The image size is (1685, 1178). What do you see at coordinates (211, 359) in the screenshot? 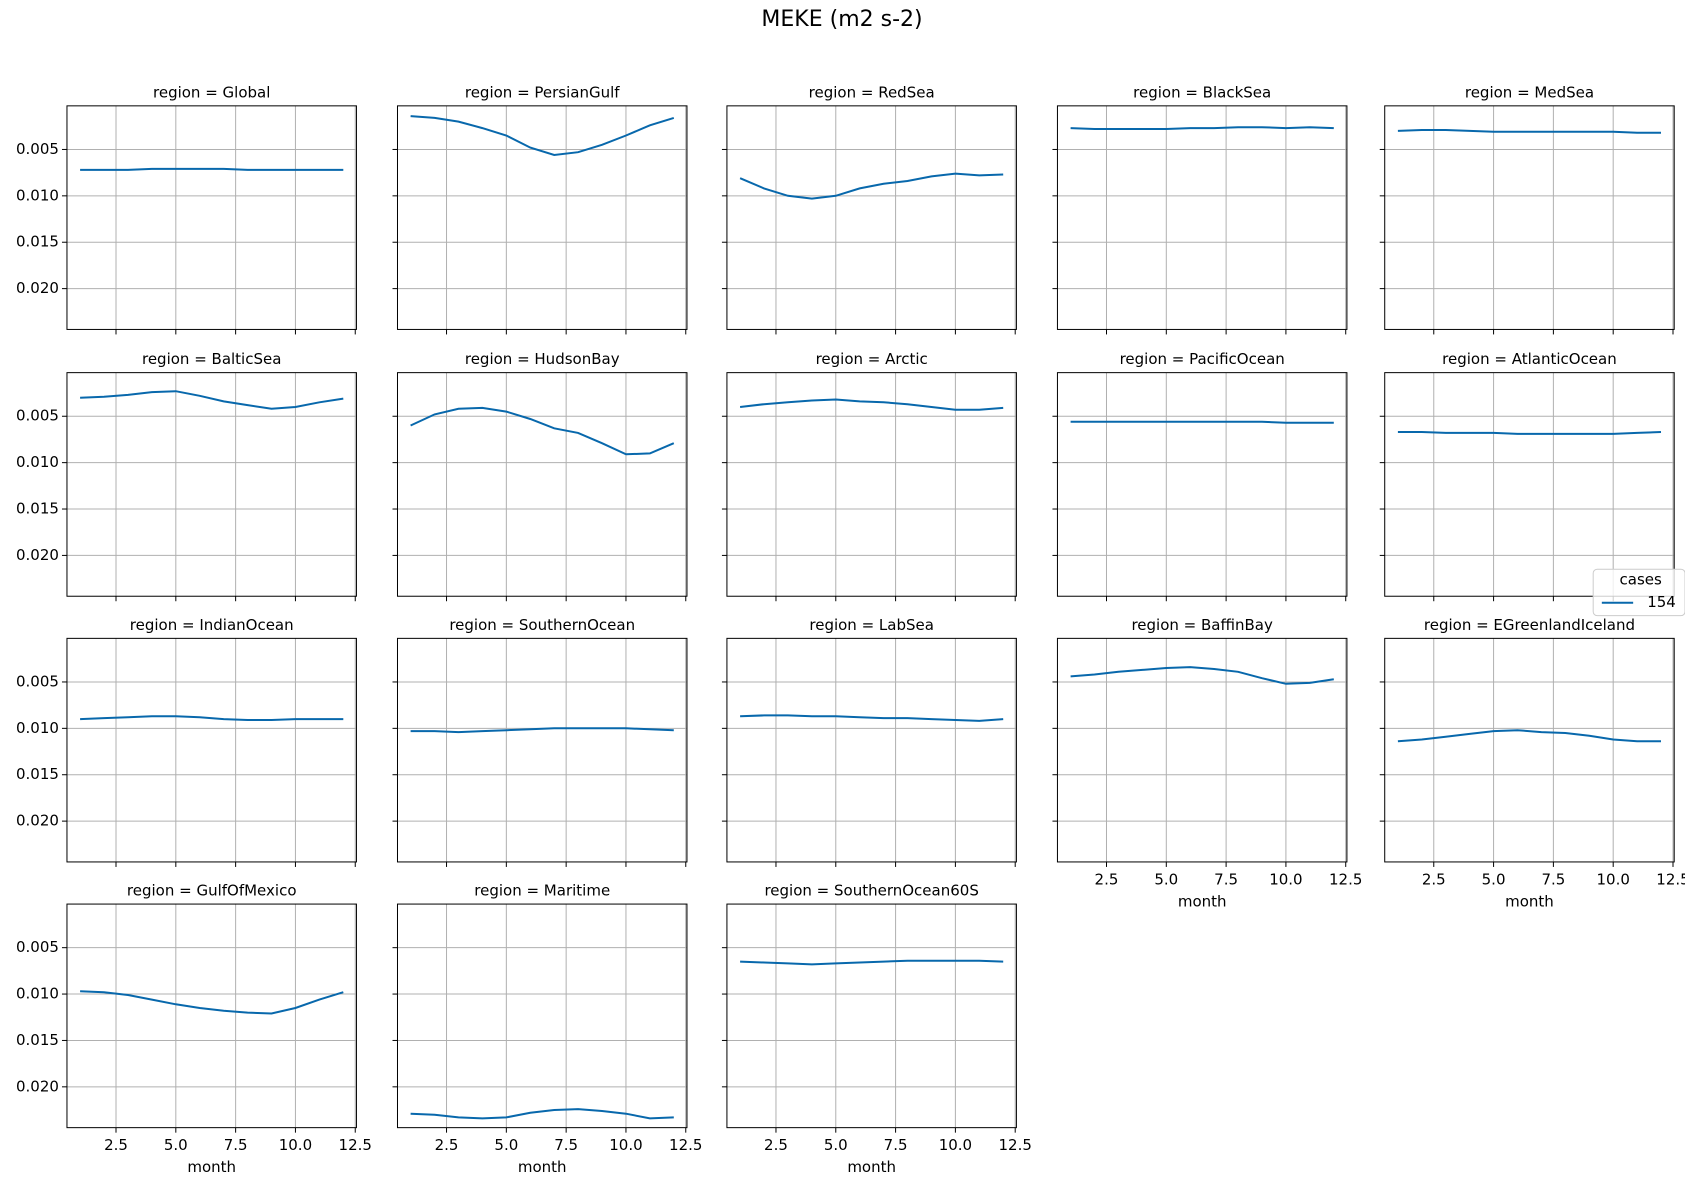
I see `panel-title: region = BalticSea` at bounding box center [211, 359].